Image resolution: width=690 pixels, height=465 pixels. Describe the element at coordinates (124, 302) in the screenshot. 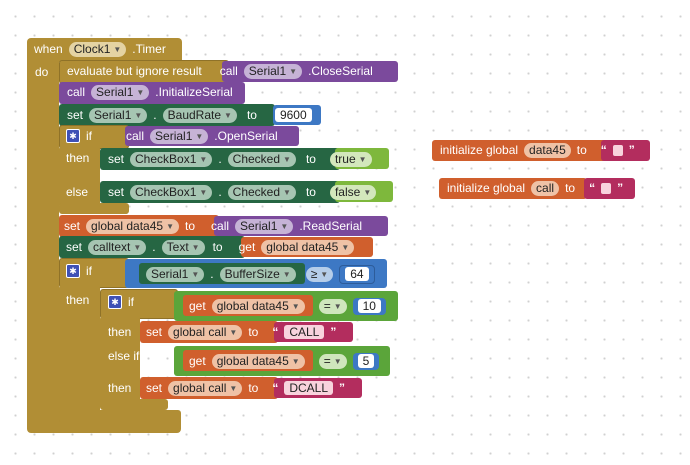

I see `if3-header: ✱ if` at that location.